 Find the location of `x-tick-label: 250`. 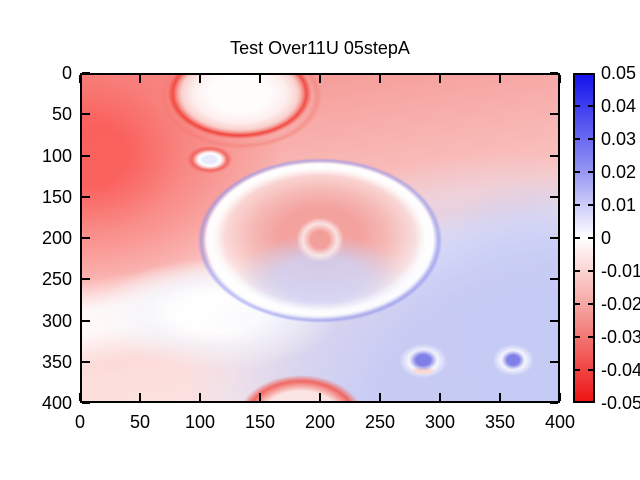

x-tick-label: 250 is located at coordinates (380, 422).